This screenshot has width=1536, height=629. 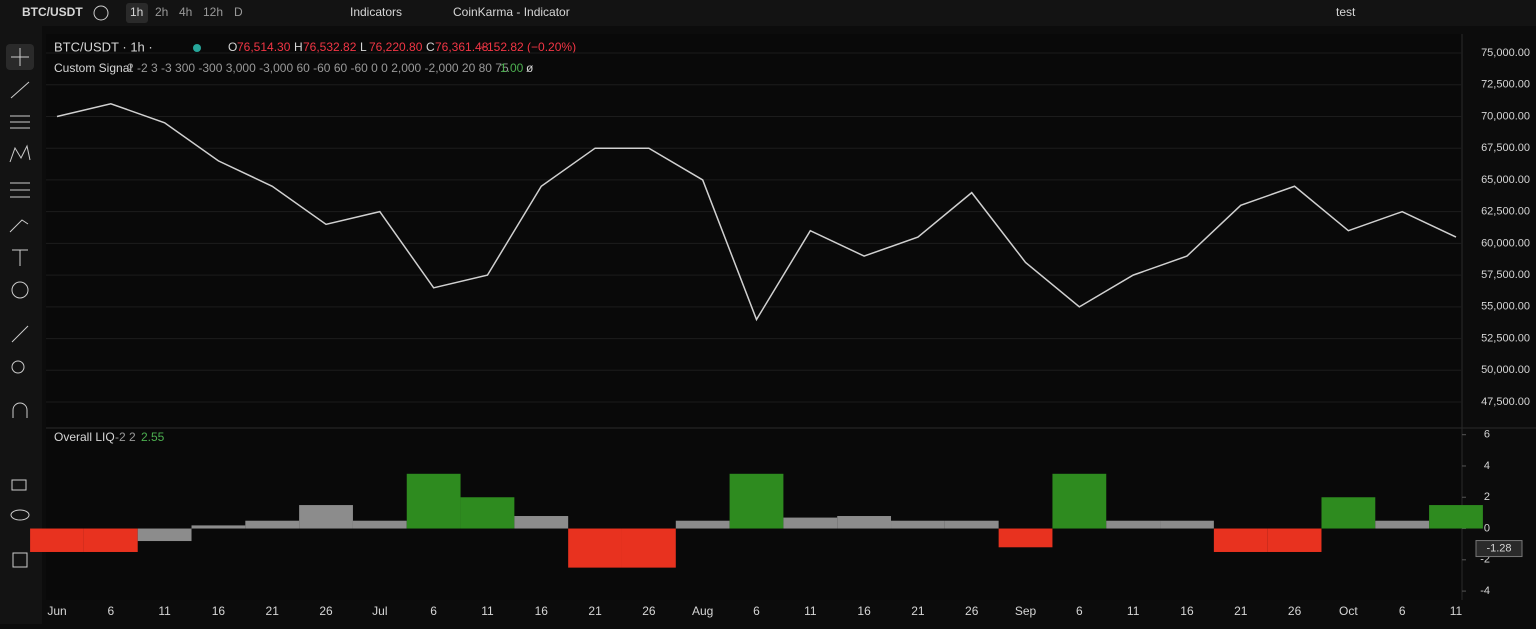 I want to click on price-change: −152.82 (−0.20%), so click(x=528, y=47).